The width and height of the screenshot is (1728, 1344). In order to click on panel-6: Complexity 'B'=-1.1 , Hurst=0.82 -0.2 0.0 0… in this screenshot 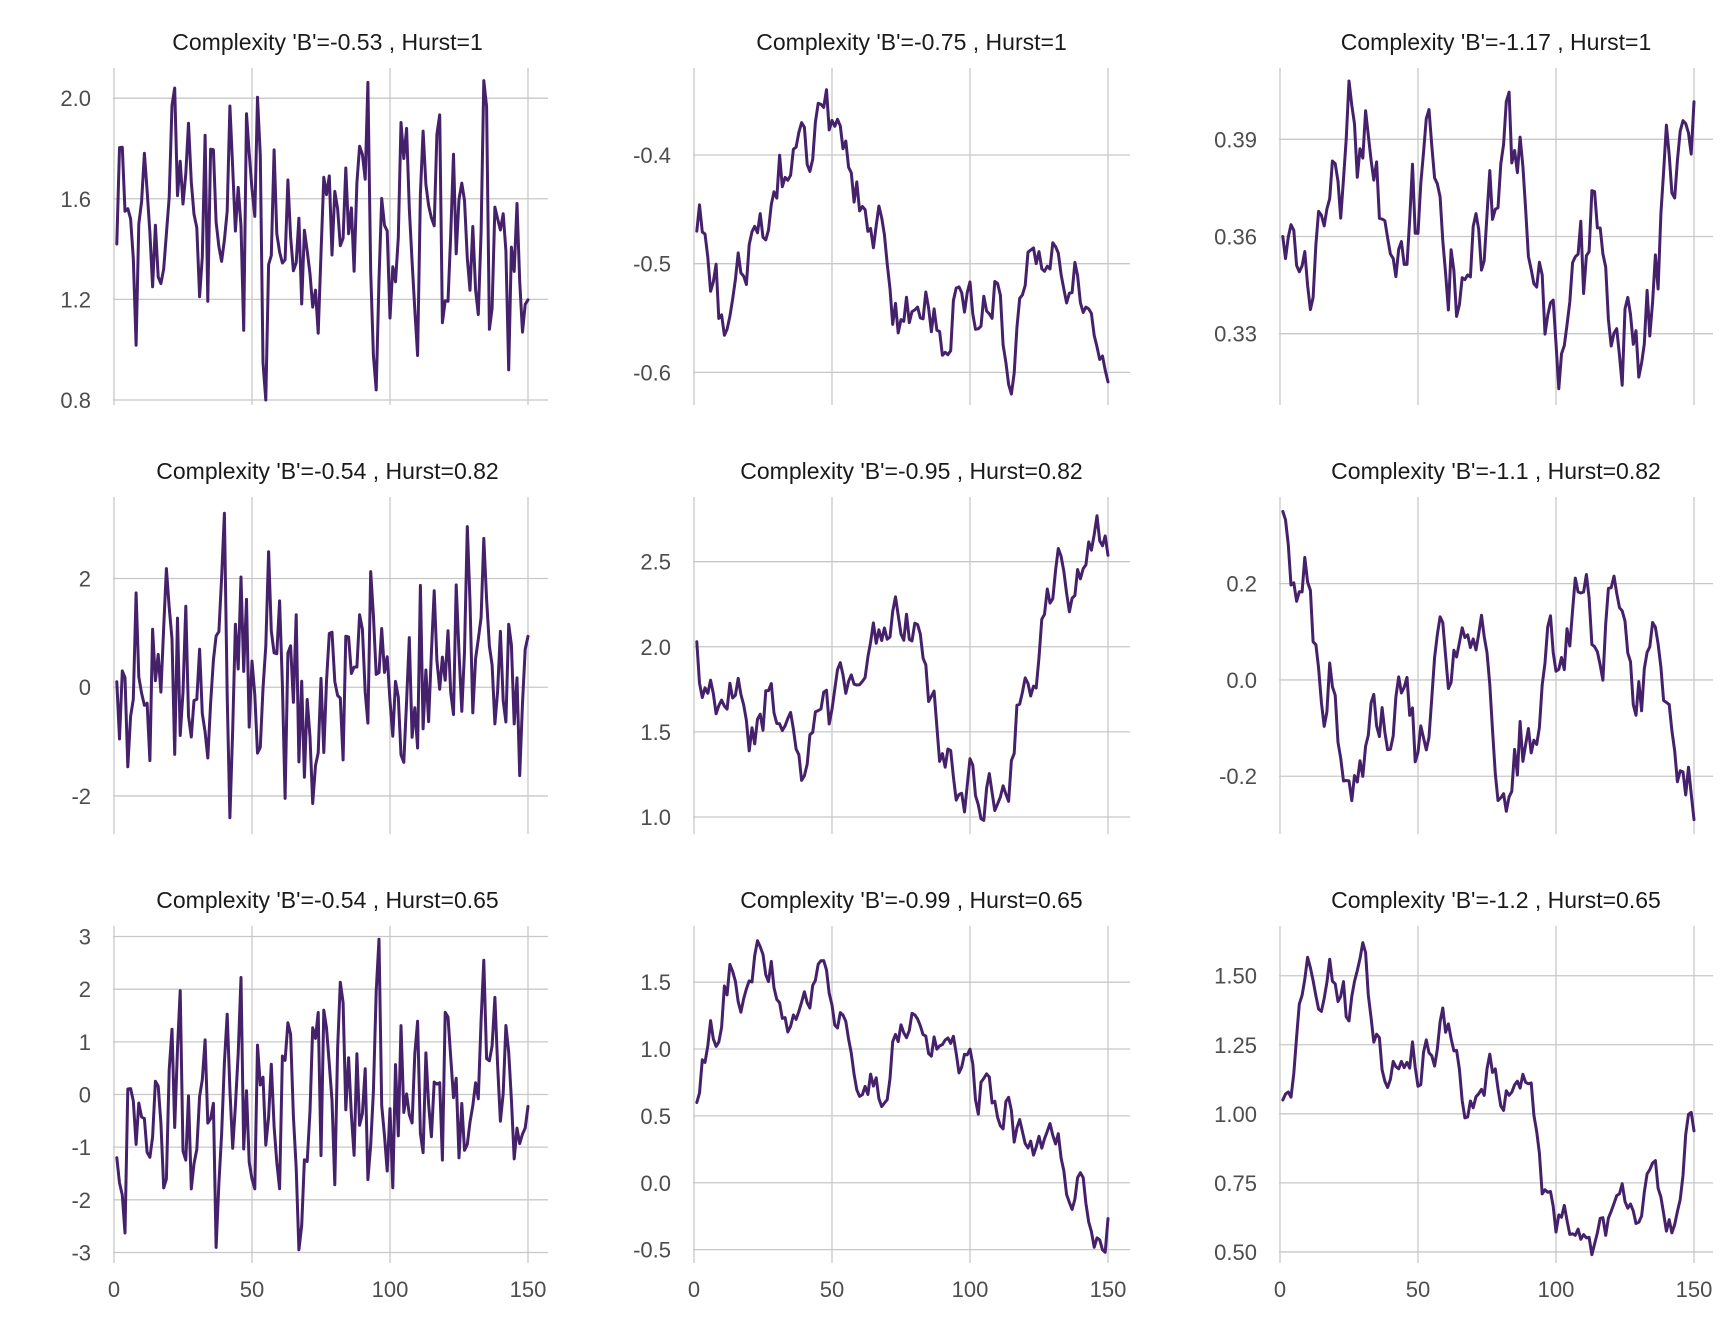, I will do `click(1466, 646)`.